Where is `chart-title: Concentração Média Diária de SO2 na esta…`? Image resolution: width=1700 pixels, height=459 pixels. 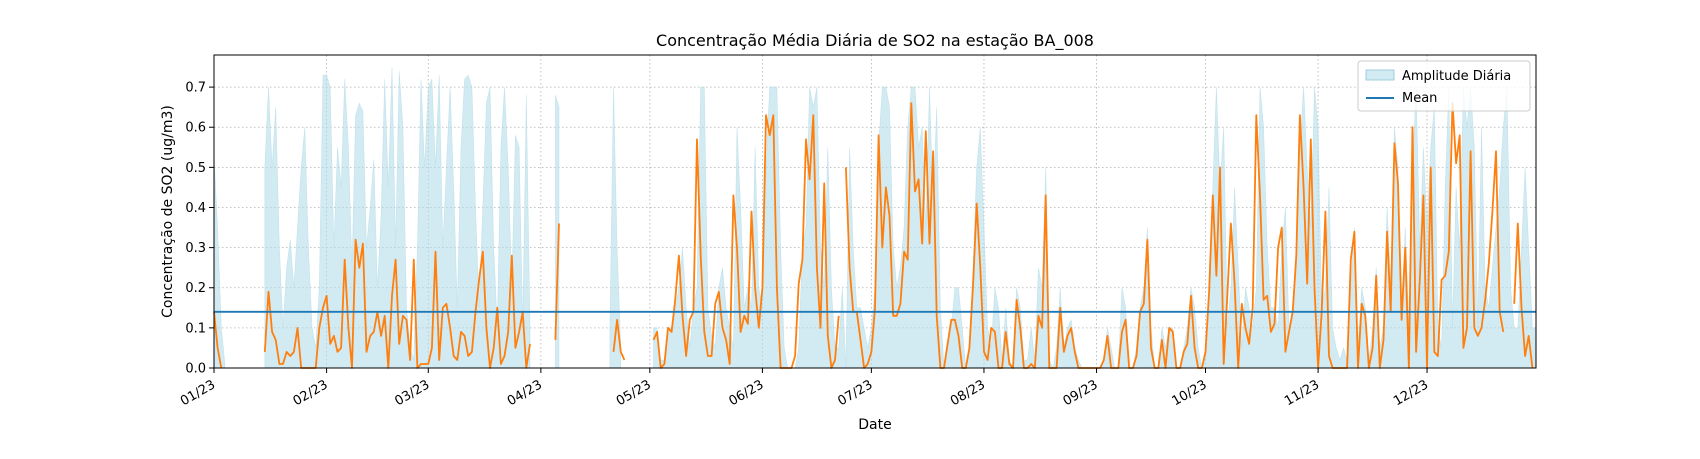
chart-title: Concentração Média Diária de SO2 na esta… is located at coordinates (875, 41).